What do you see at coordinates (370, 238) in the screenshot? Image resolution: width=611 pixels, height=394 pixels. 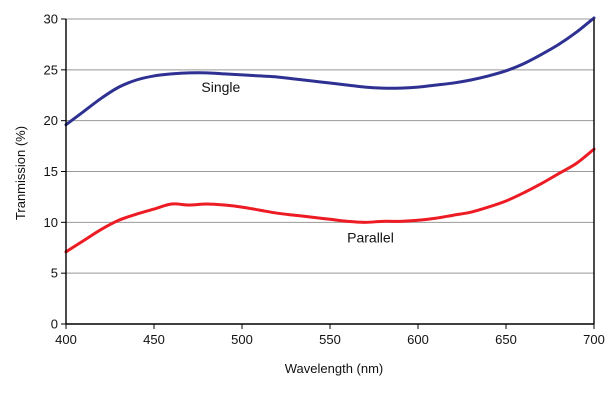 I see `annotation-parallel: Parallel` at bounding box center [370, 238].